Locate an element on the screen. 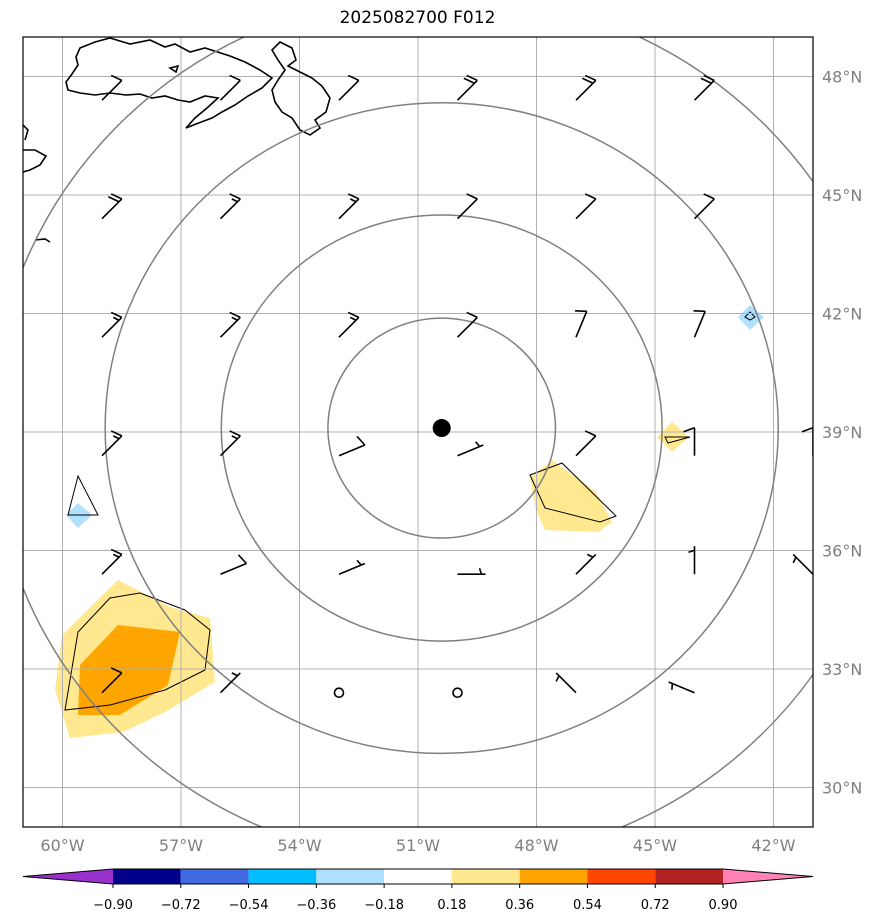 Image resolution: width=883 pixels, height=924 pixels. colorbar-tick-label: 0.54 is located at coordinates (587, 905).